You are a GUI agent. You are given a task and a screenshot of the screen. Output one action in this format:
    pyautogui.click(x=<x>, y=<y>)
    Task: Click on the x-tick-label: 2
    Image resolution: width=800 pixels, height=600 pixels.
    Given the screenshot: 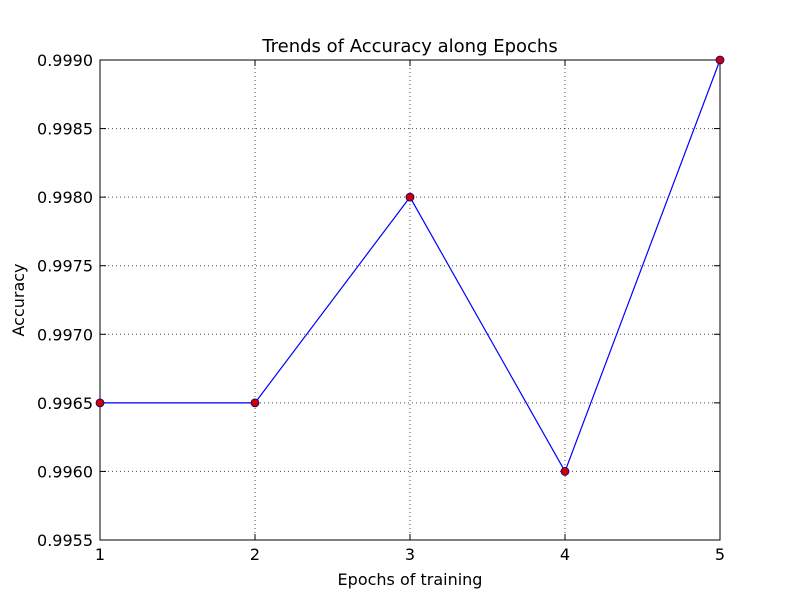 What is the action you would take?
    pyautogui.click(x=255, y=554)
    